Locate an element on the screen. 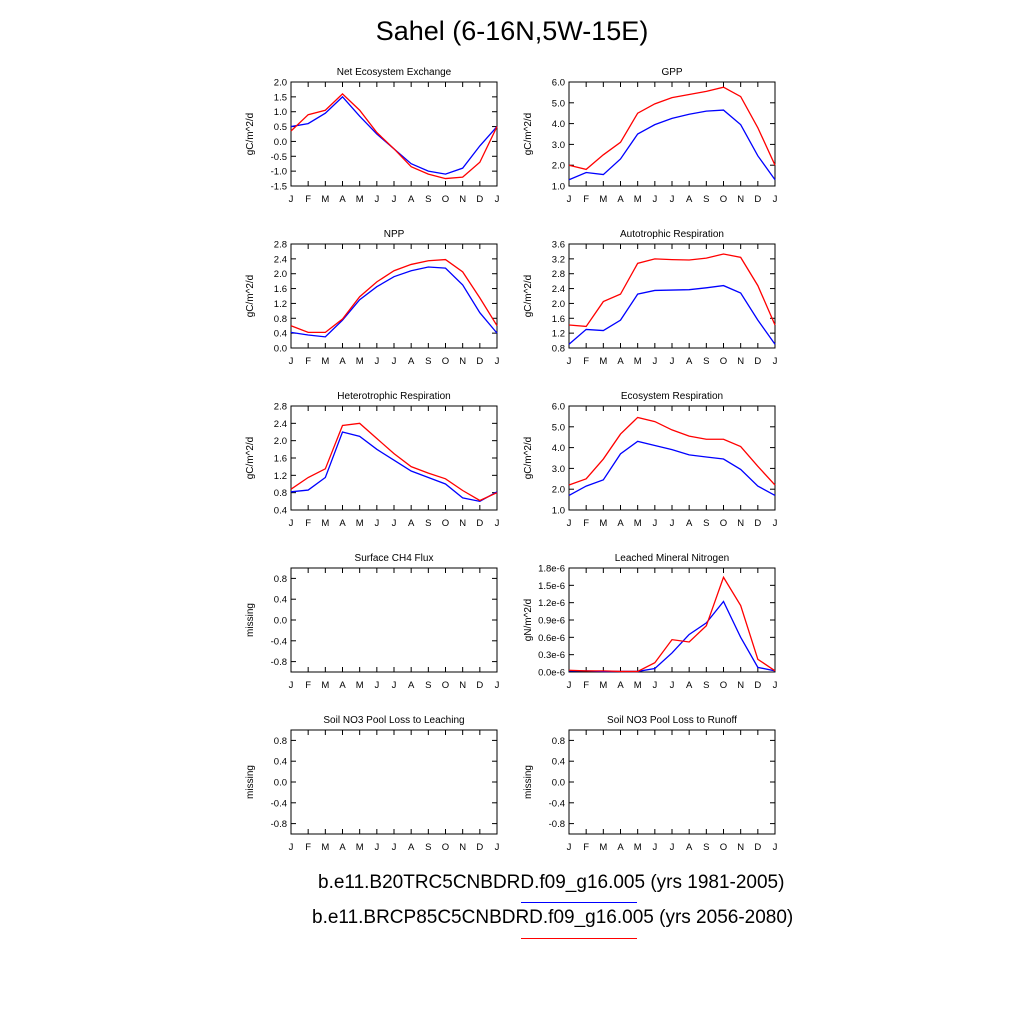  panel-title: Soil NO3 Pool Loss to Runoff is located at coordinates (672, 720).